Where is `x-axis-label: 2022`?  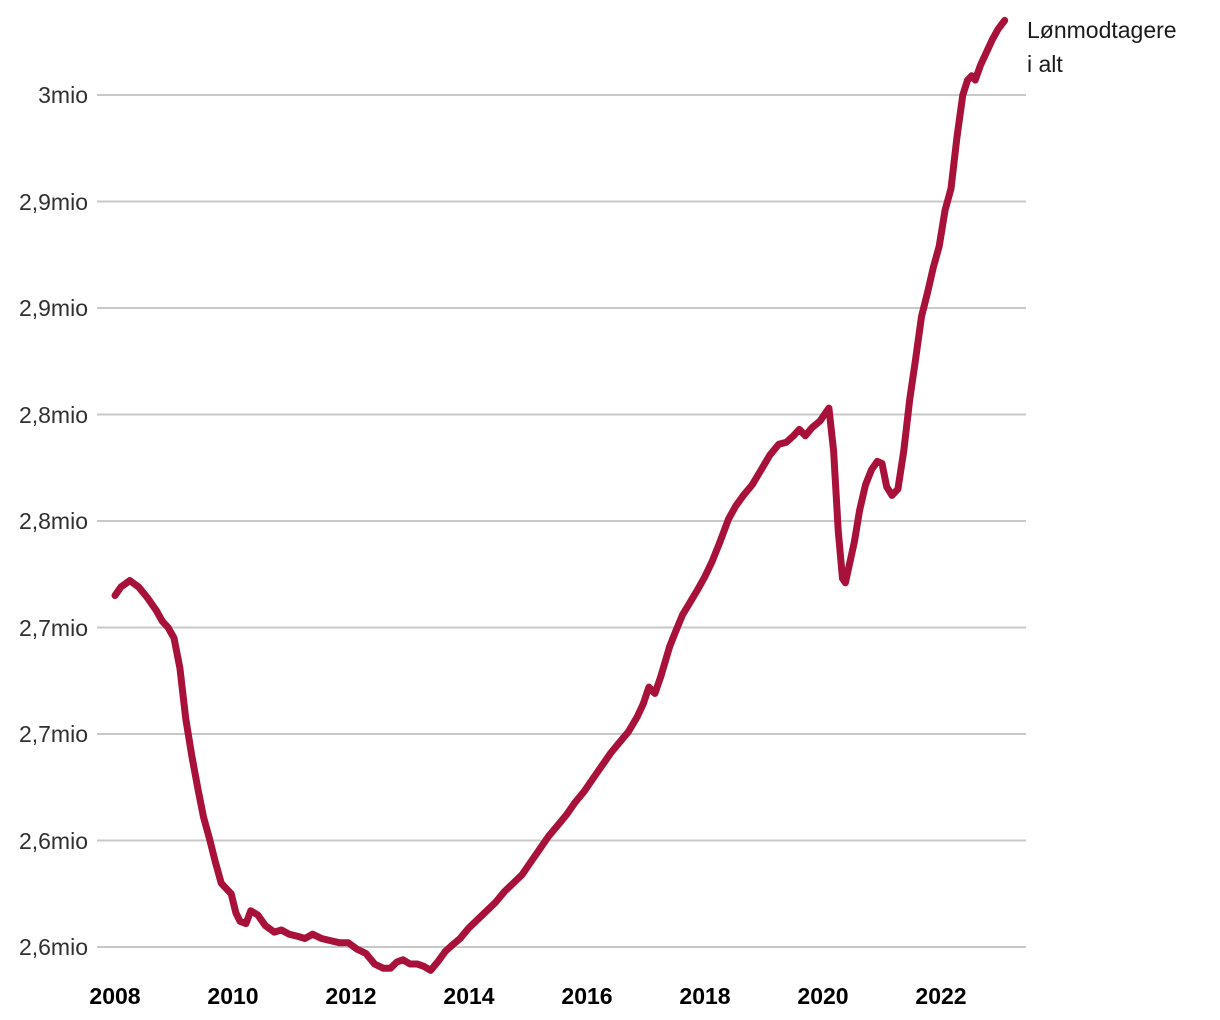 x-axis-label: 2022 is located at coordinates (941, 996).